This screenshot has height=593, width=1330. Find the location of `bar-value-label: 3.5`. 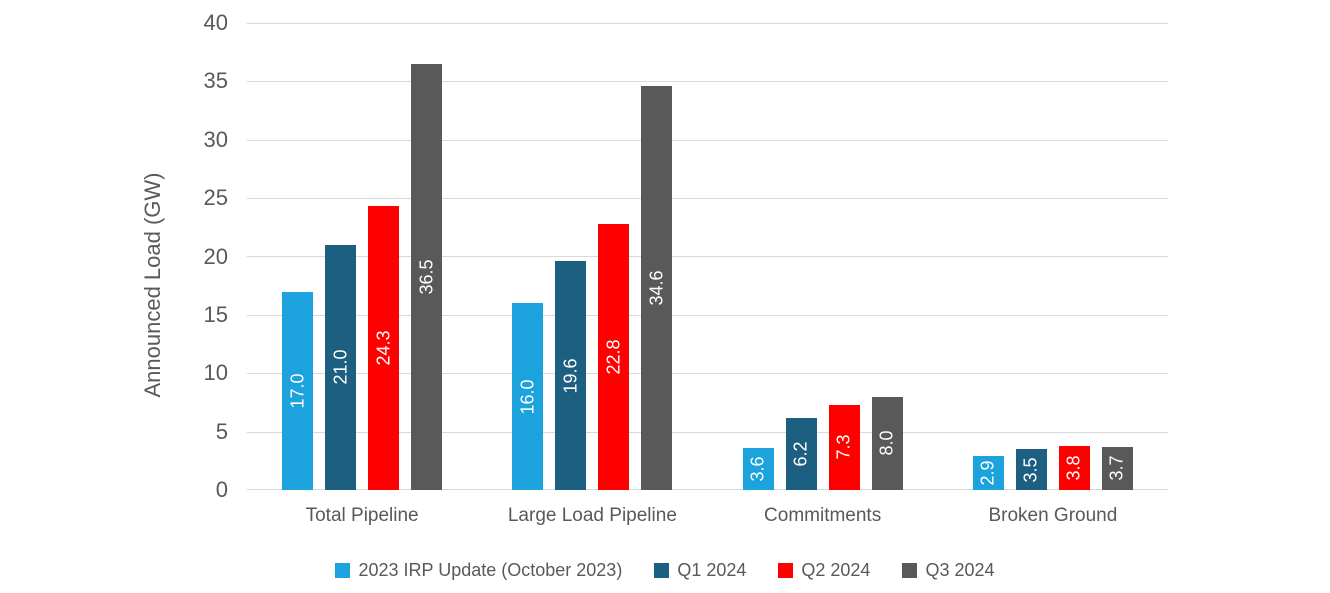

bar-value-label: 3.5 is located at coordinates (1030, 470).